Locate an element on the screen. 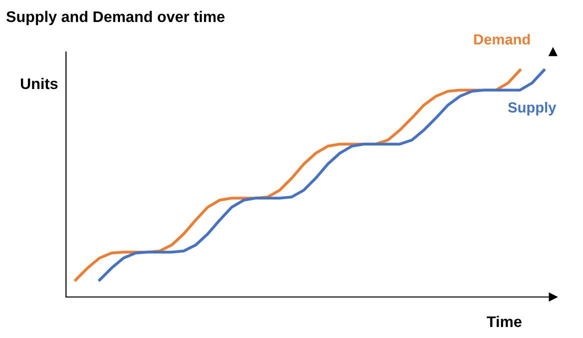  series-label: Demand is located at coordinates (502, 39).